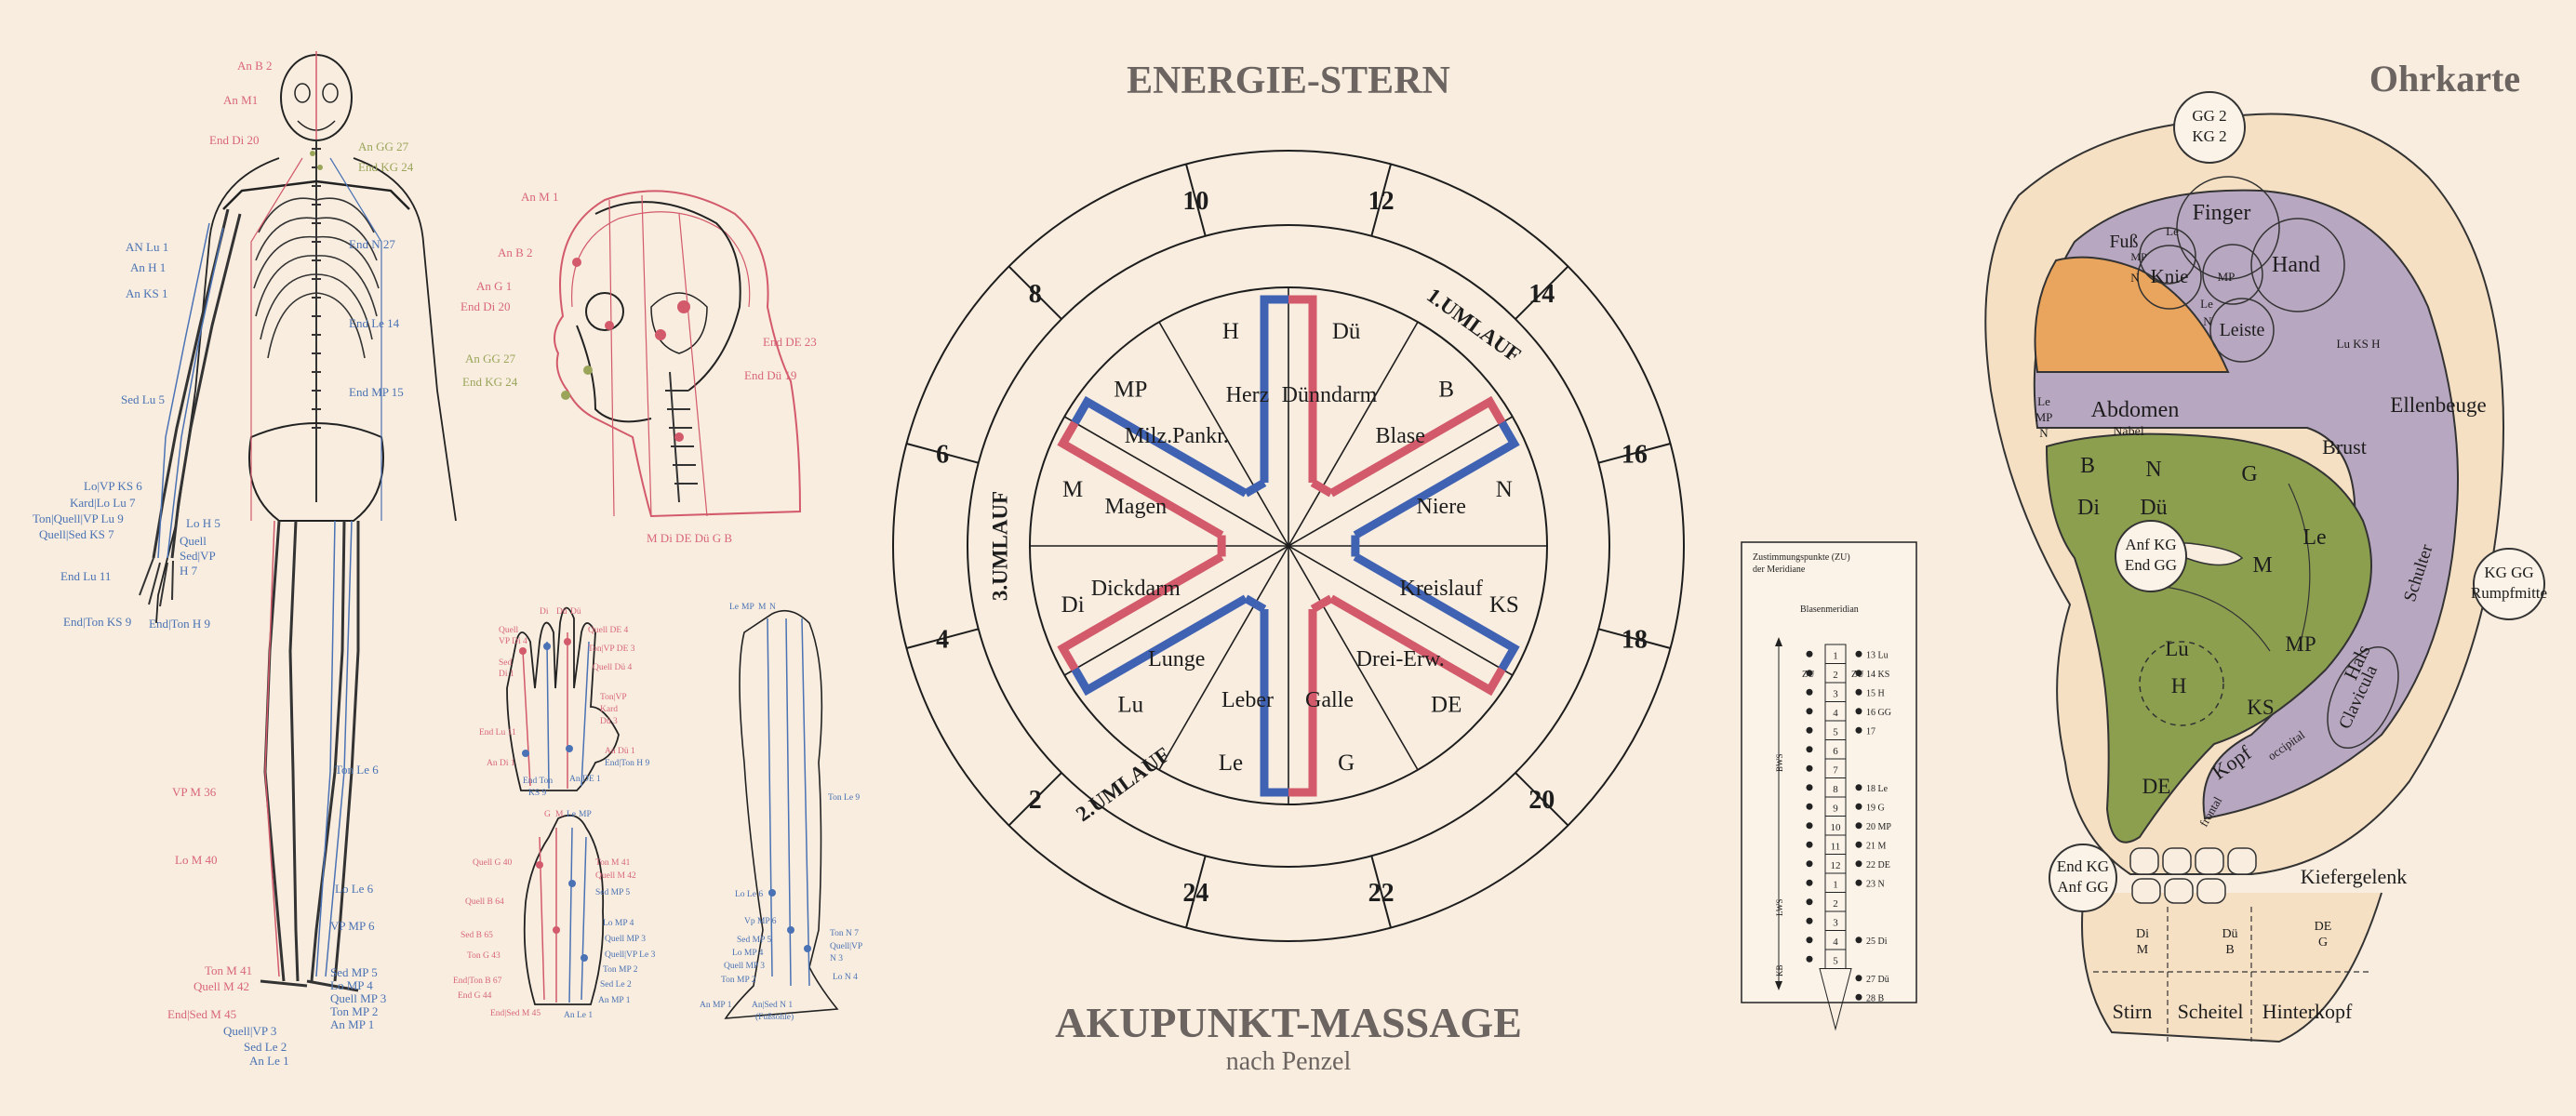 The height and width of the screenshot is (1116, 2576). Describe the element at coordinates (484, 956) in the screenshot. I see `foot-label: Ton G 43` at that location.